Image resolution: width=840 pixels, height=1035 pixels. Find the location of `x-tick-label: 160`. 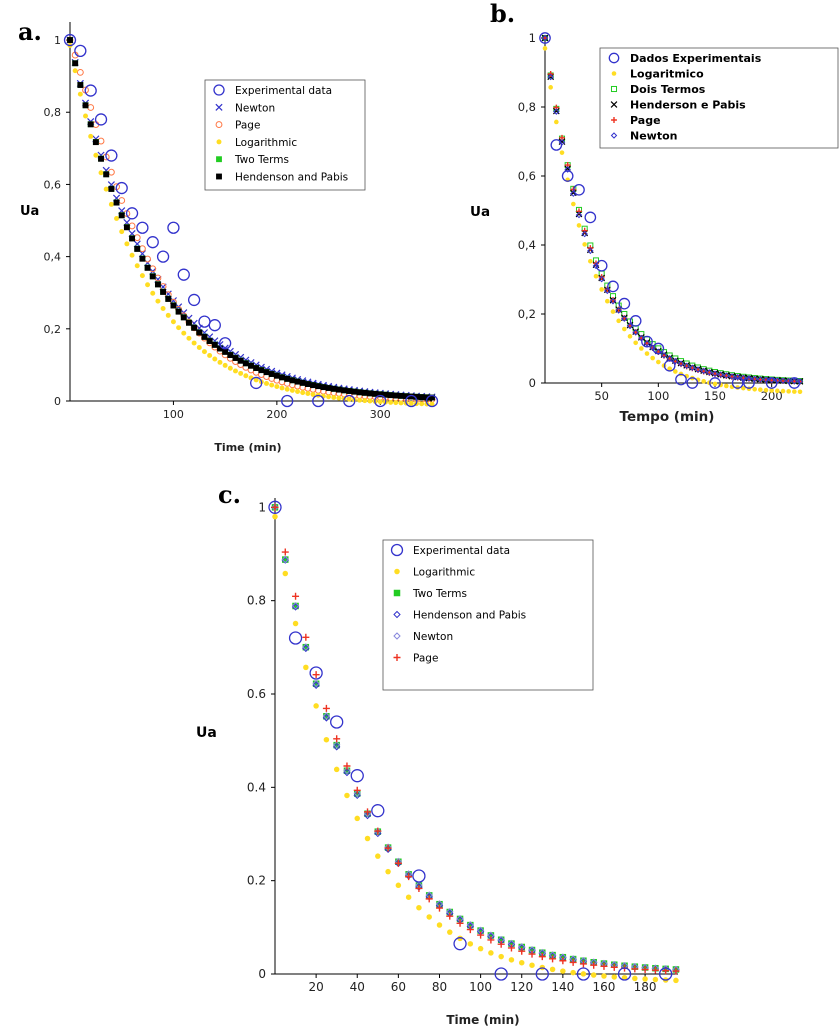

x-tick-label: 160 is located at coordinates (604, 987).